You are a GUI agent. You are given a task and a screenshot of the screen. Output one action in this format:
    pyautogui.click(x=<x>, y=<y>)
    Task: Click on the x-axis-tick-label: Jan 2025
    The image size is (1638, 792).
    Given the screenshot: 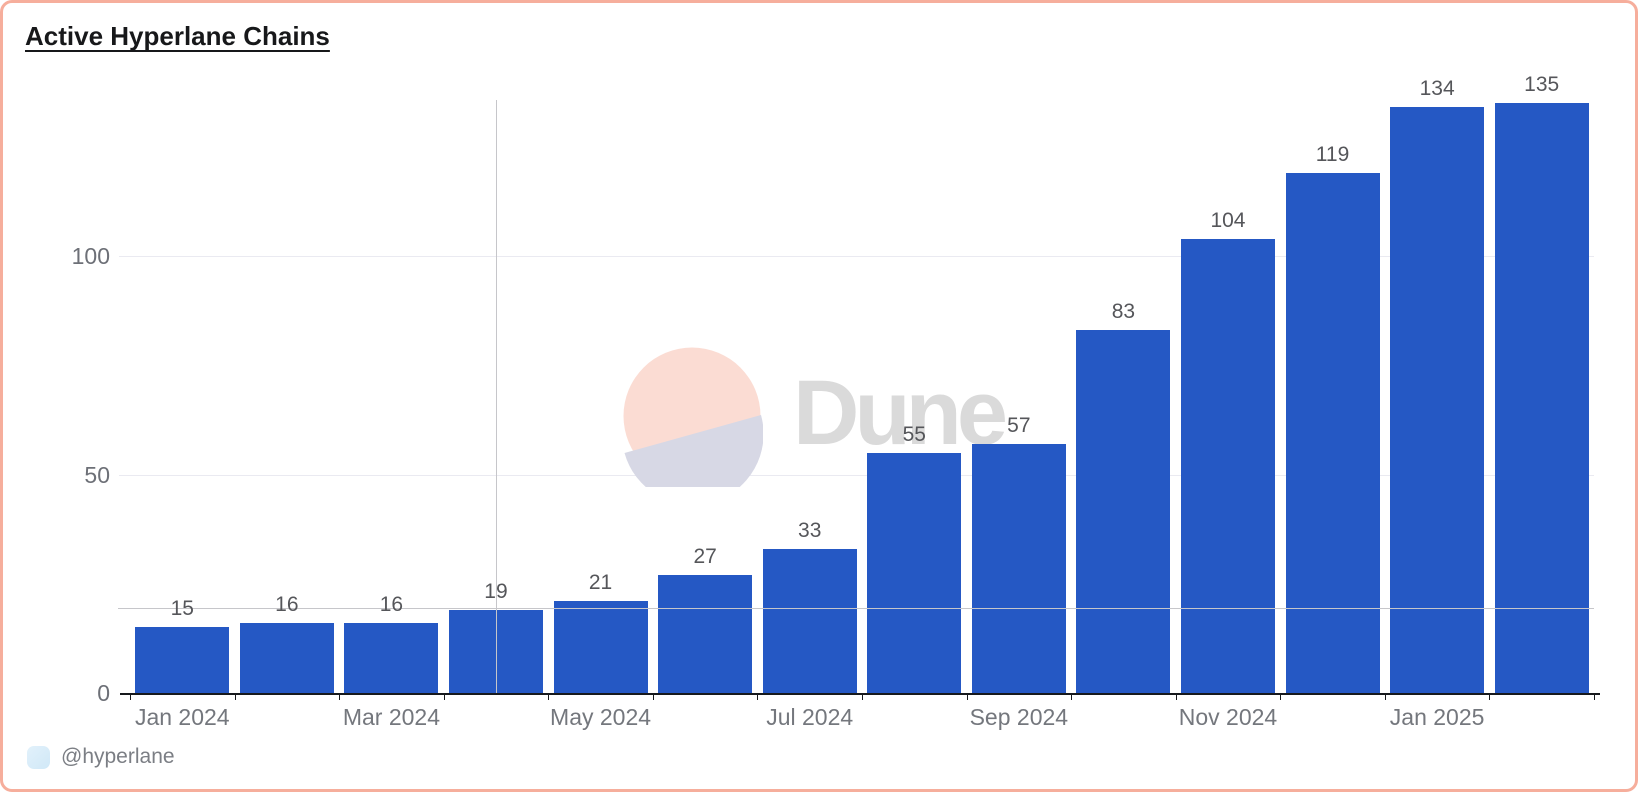 What is the action you would take?
    pyautogui.click(x=1437, y=717)
    